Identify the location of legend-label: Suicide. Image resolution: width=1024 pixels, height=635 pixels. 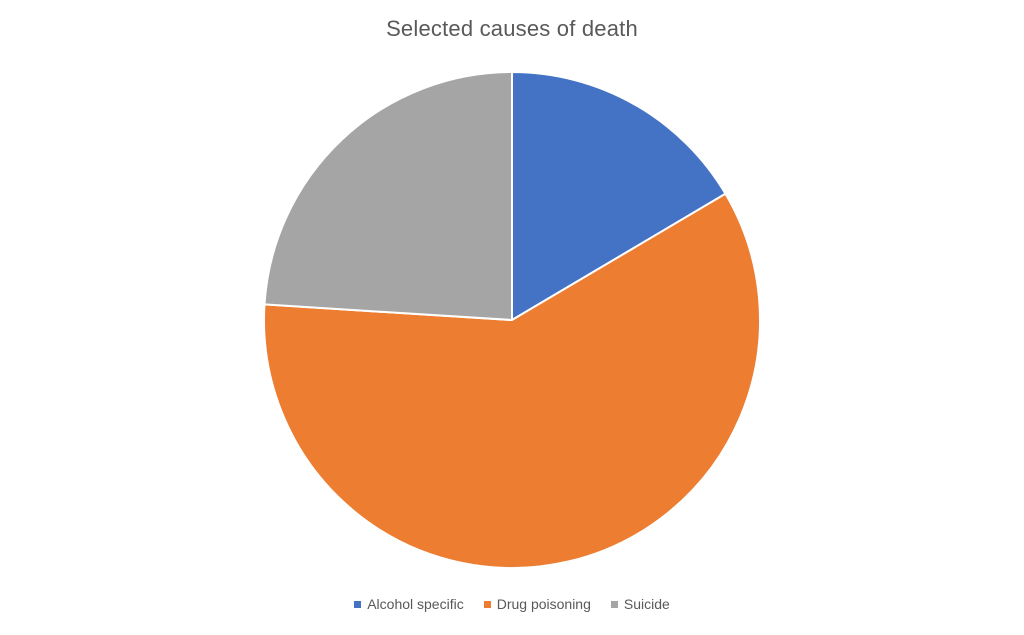
(646, 604).